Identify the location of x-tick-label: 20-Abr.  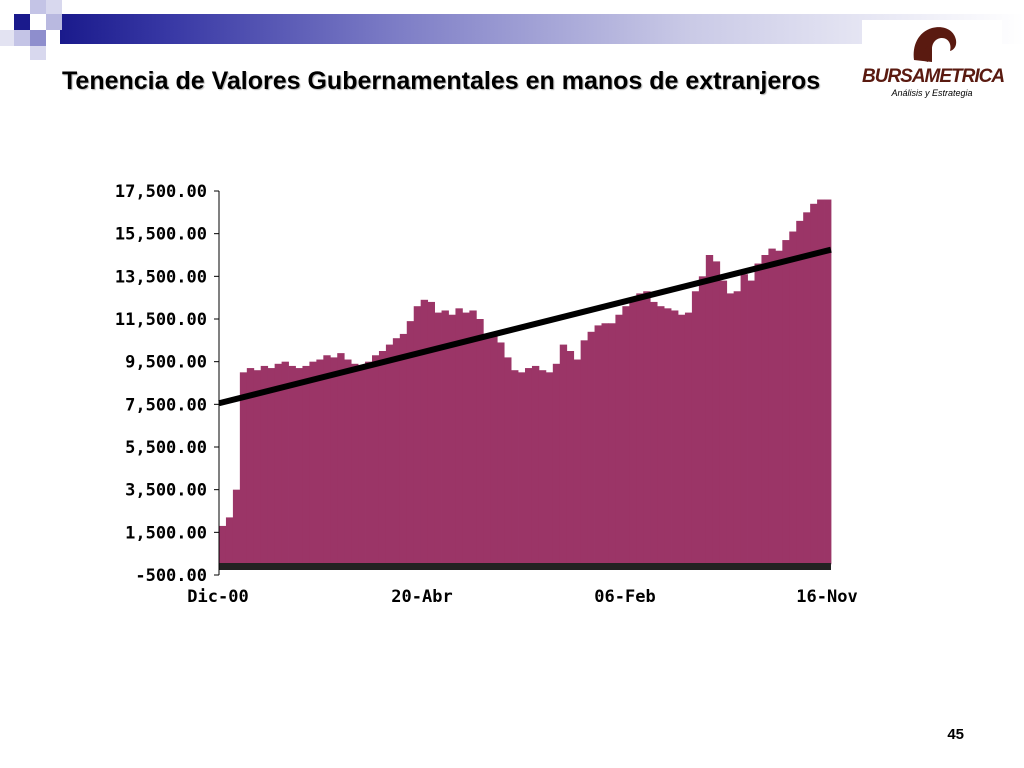
(421, 597).